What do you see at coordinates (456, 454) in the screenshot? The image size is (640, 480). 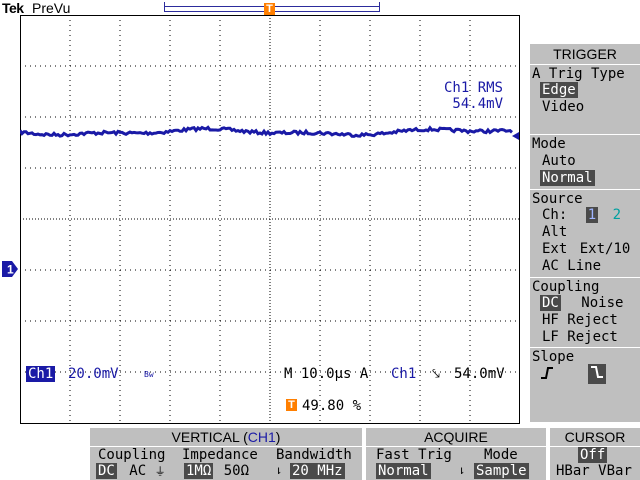 I see `acquire-menu: ACQUIRE Fast Trig Normal ⇂ Mode Sample` at bounding box center [456, 454].